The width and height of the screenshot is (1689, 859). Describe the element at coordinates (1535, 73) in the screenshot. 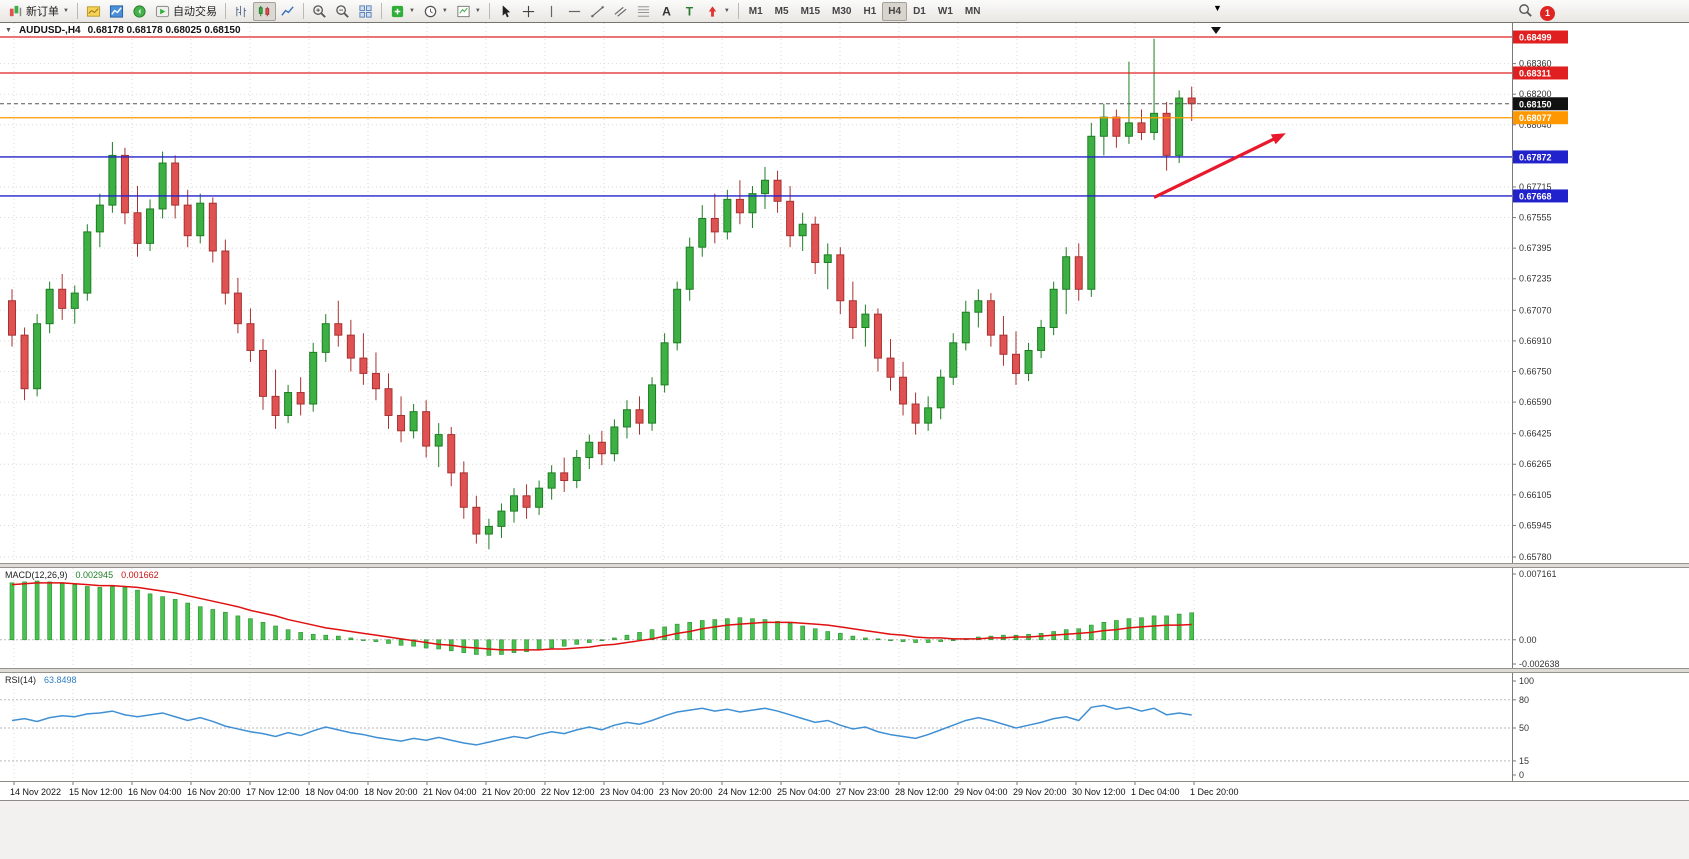

I see `svg-text: 0.68311` at that location.